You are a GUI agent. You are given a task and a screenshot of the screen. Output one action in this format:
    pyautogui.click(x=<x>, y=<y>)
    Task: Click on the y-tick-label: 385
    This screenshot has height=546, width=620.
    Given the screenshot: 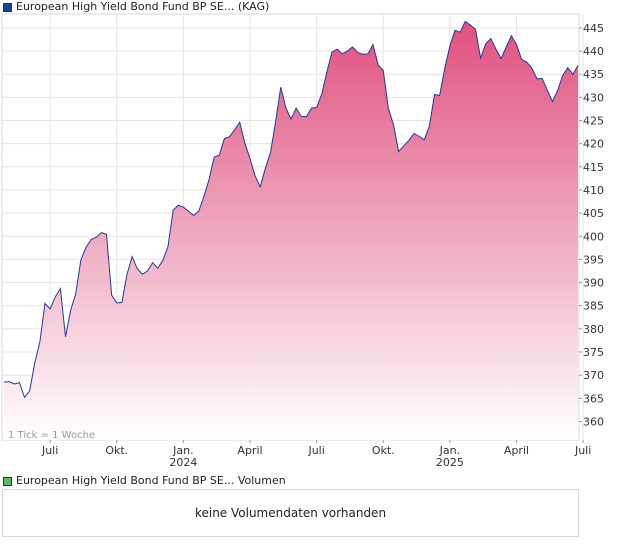 What is the action you would take?
    pyautogui.click(x=593, y=306)
    